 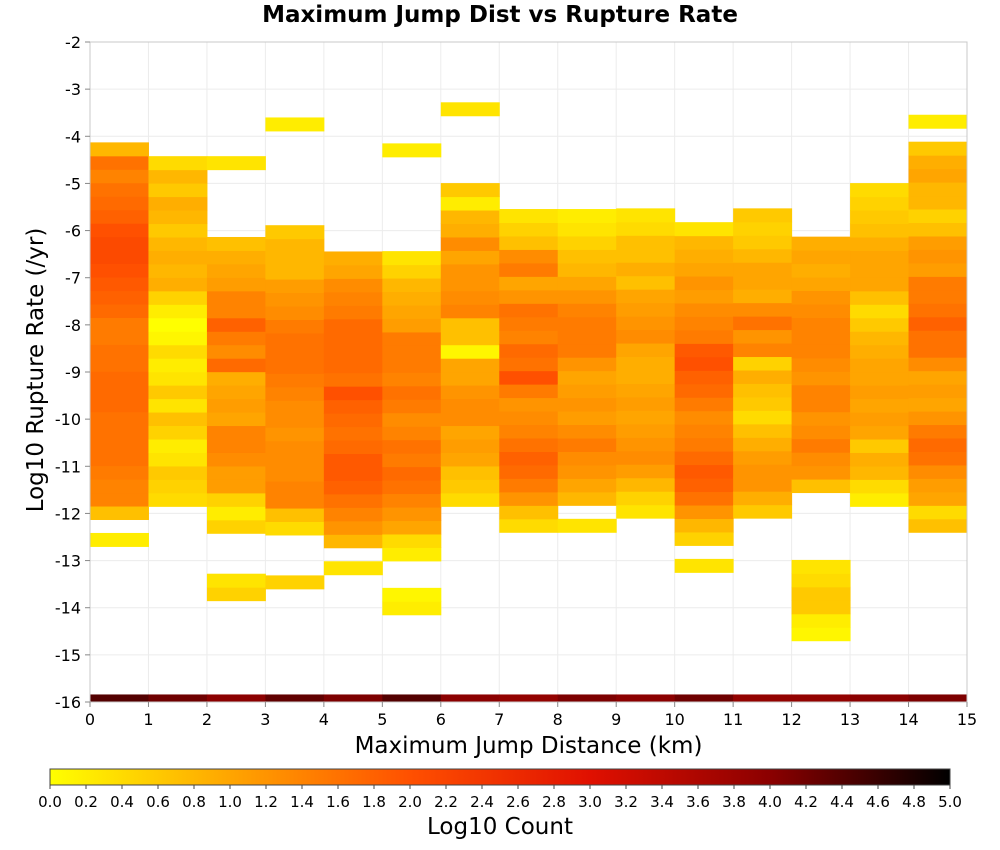 I want to click on x-tick-label: 8, so click(x=558, y=719).